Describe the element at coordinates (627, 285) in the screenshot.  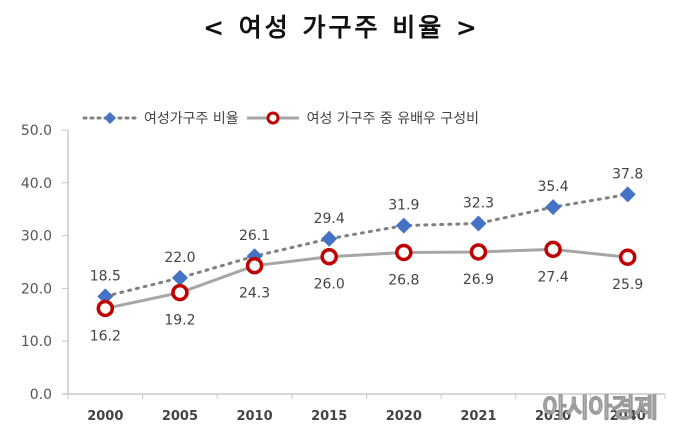
I see `data-label: 25.9` at that location.